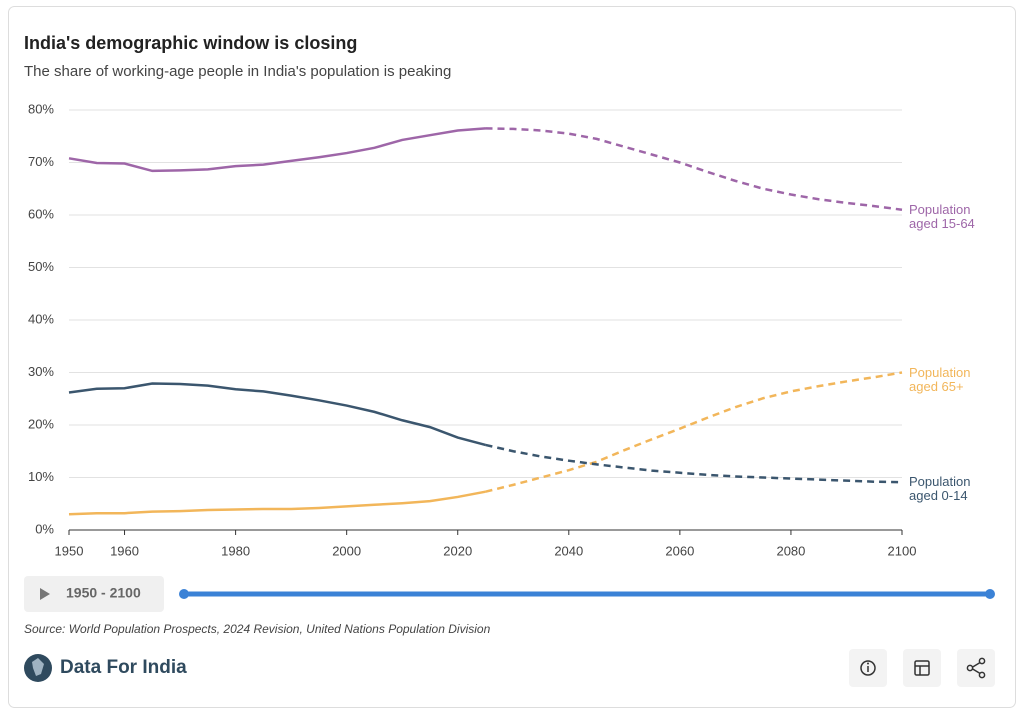 The width and height of the screenshot is (1024, 715). What do you see at coordinates (509, 594) in the screenshot?
I see `range-control: 1950 - 2100` at bounding box center [509, 594].